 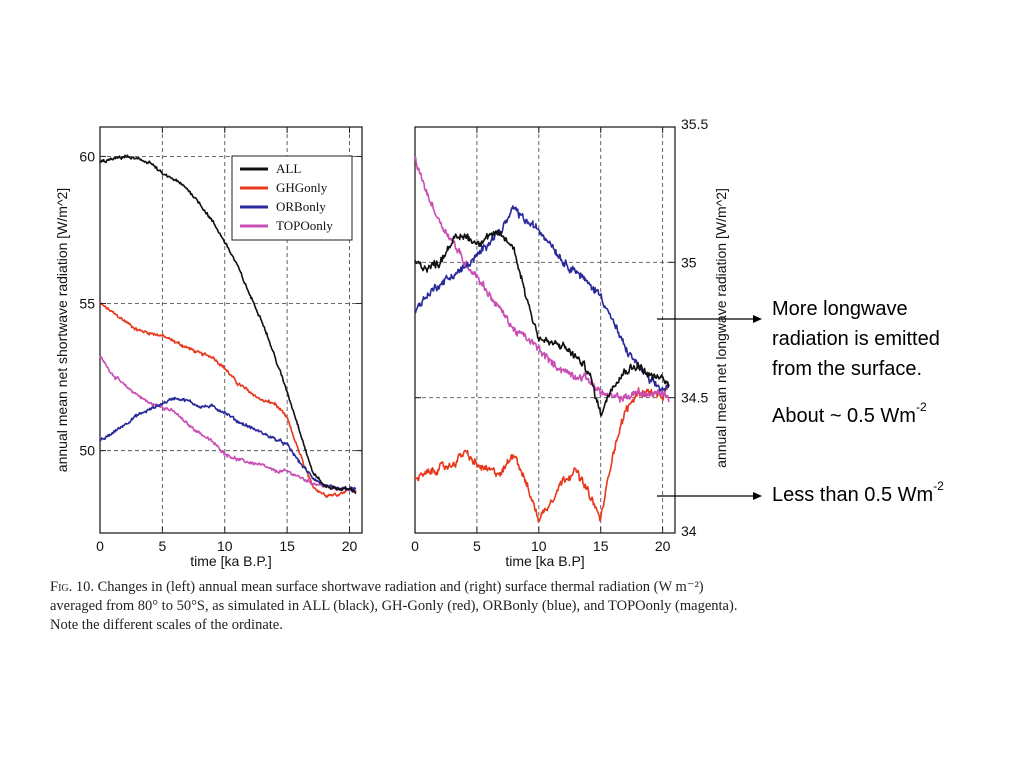 I want to click on right-plot-frame, so click(x=545, y=330).